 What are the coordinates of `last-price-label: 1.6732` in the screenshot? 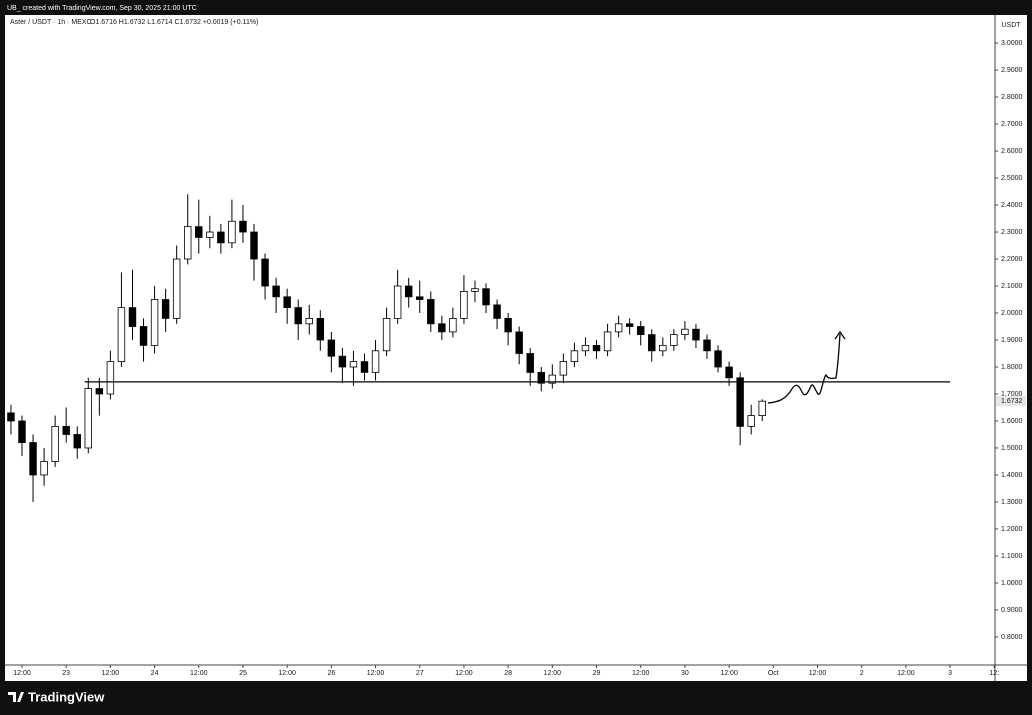 It's located at (1012, 401).